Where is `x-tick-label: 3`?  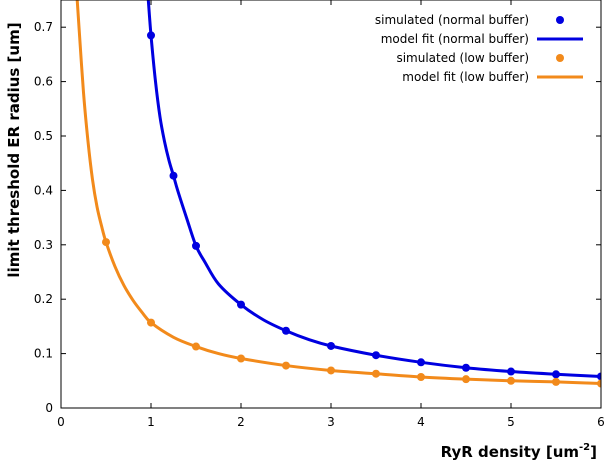 x-tick-label: 3 is located at coordinates (331, 422).